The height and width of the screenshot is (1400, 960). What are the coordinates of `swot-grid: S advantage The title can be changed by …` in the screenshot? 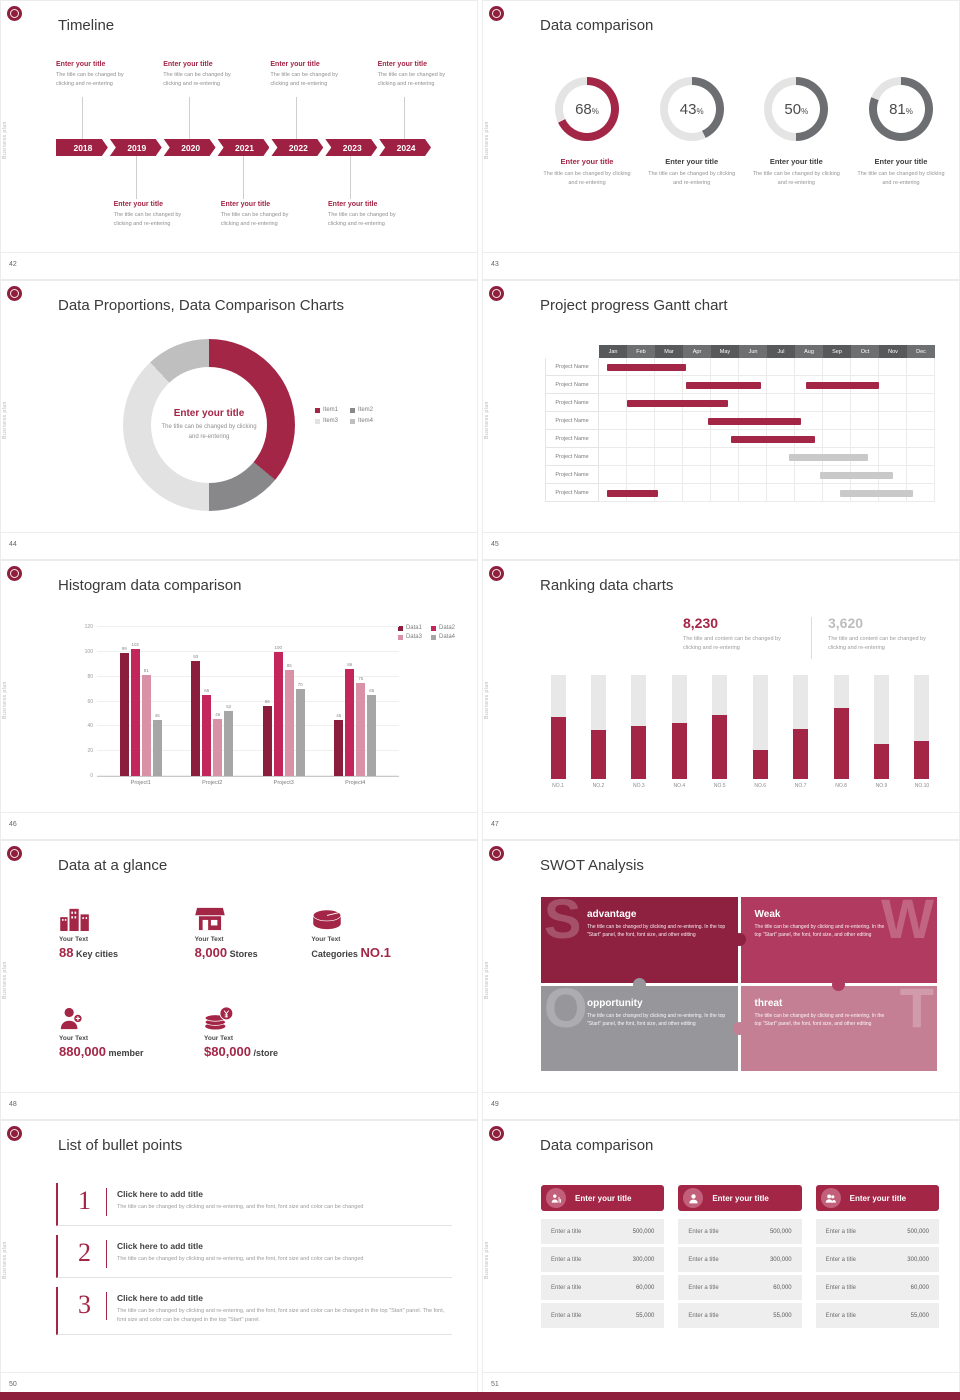 It's located at (739, 981).